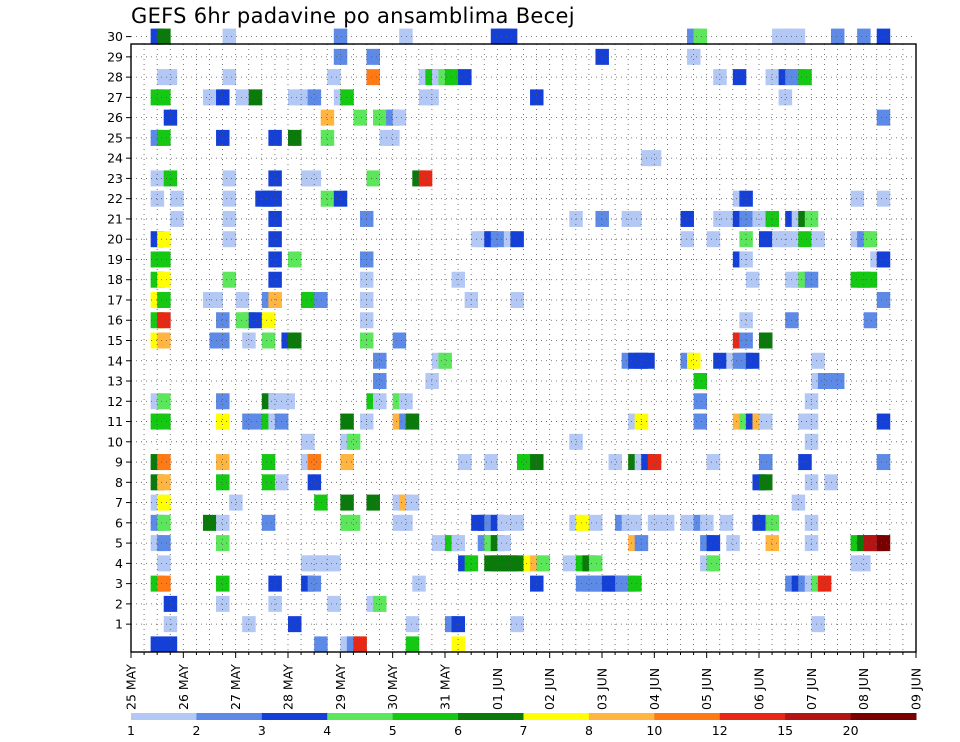  I want to click on color-legend: 1 2 3 4 5 6 7 8 10 12 15 20, so click(522, 725).